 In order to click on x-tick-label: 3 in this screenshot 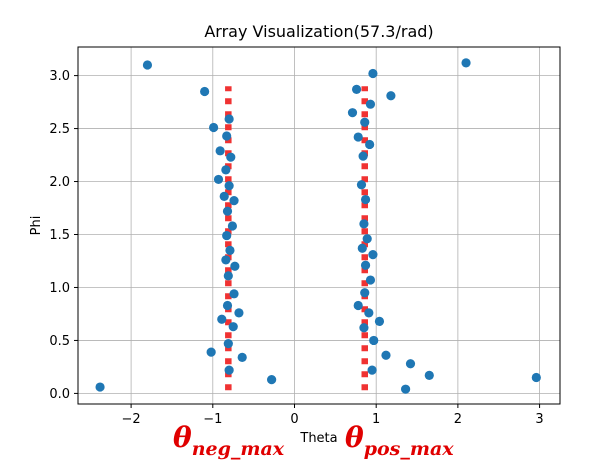, I will do `click(539, 419)`.